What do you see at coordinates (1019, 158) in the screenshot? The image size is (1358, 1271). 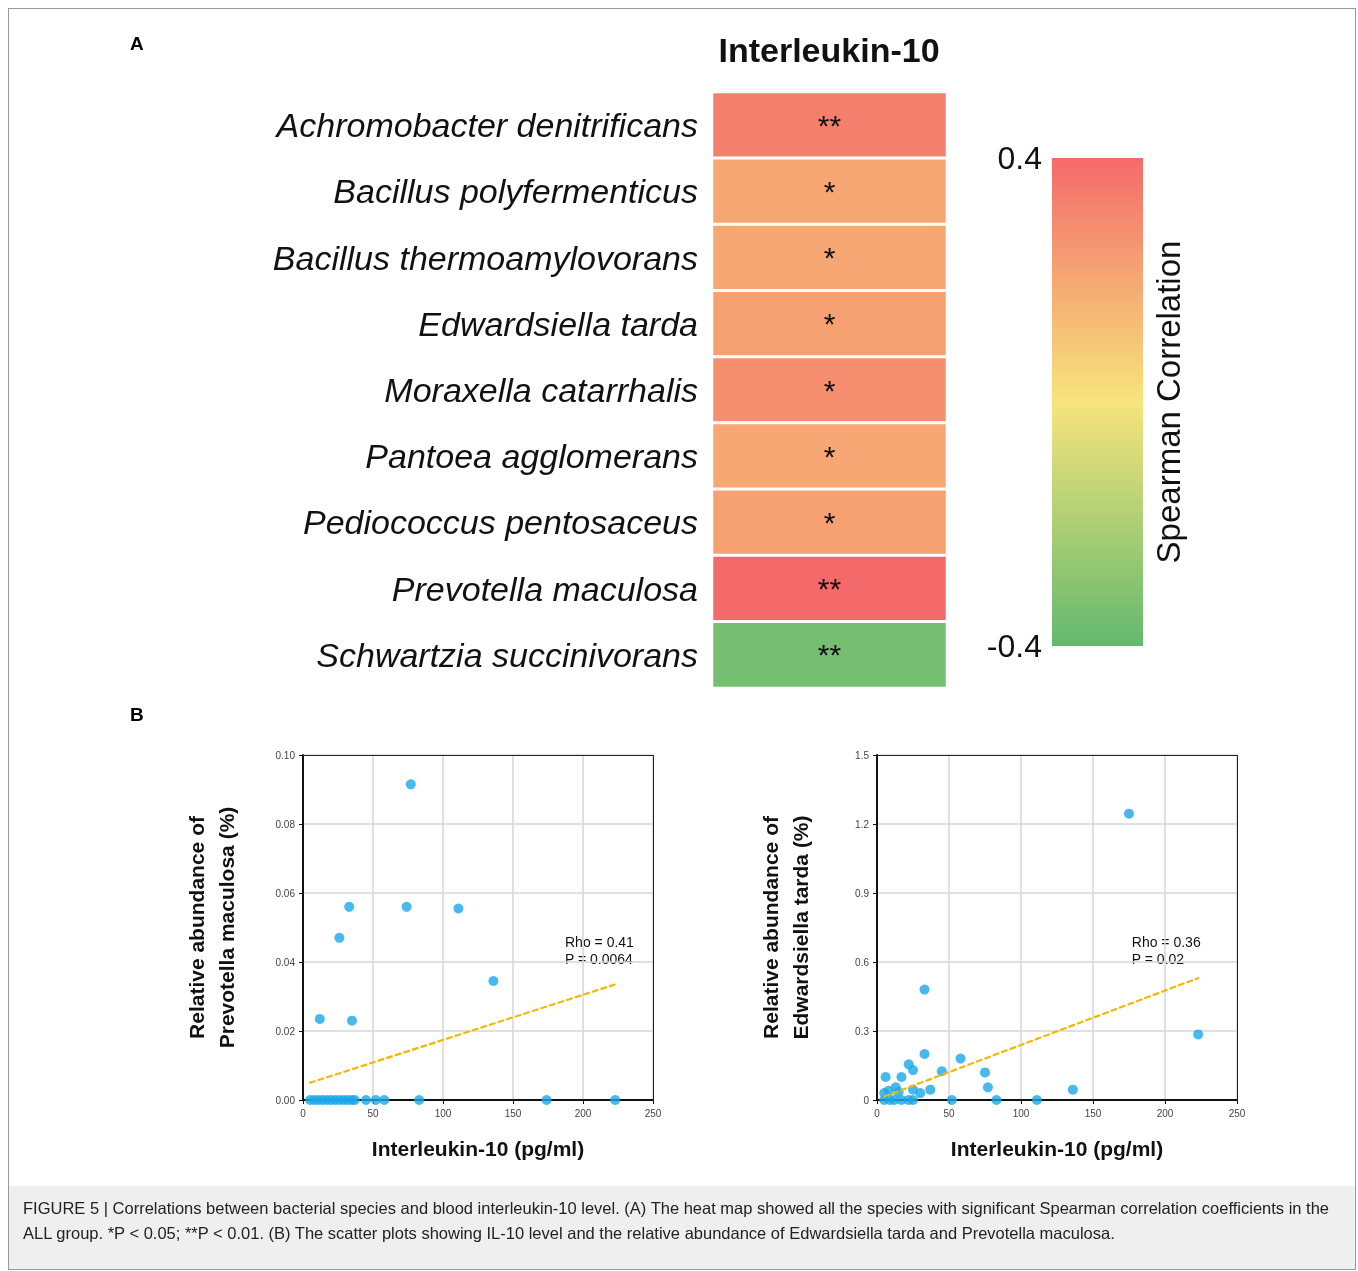 I see `color-bar-label: 0.4` at bounding box center [1019, 158].